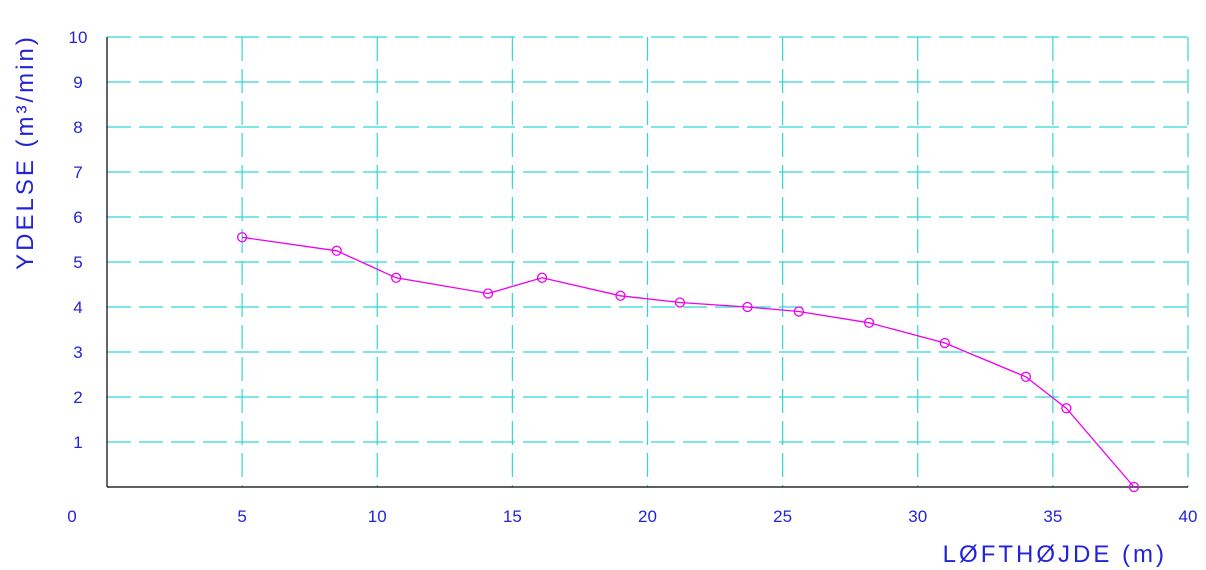 This screenshot has height=570, width=1206. I want to click on y-tick-label: 3, so click(77, 352).